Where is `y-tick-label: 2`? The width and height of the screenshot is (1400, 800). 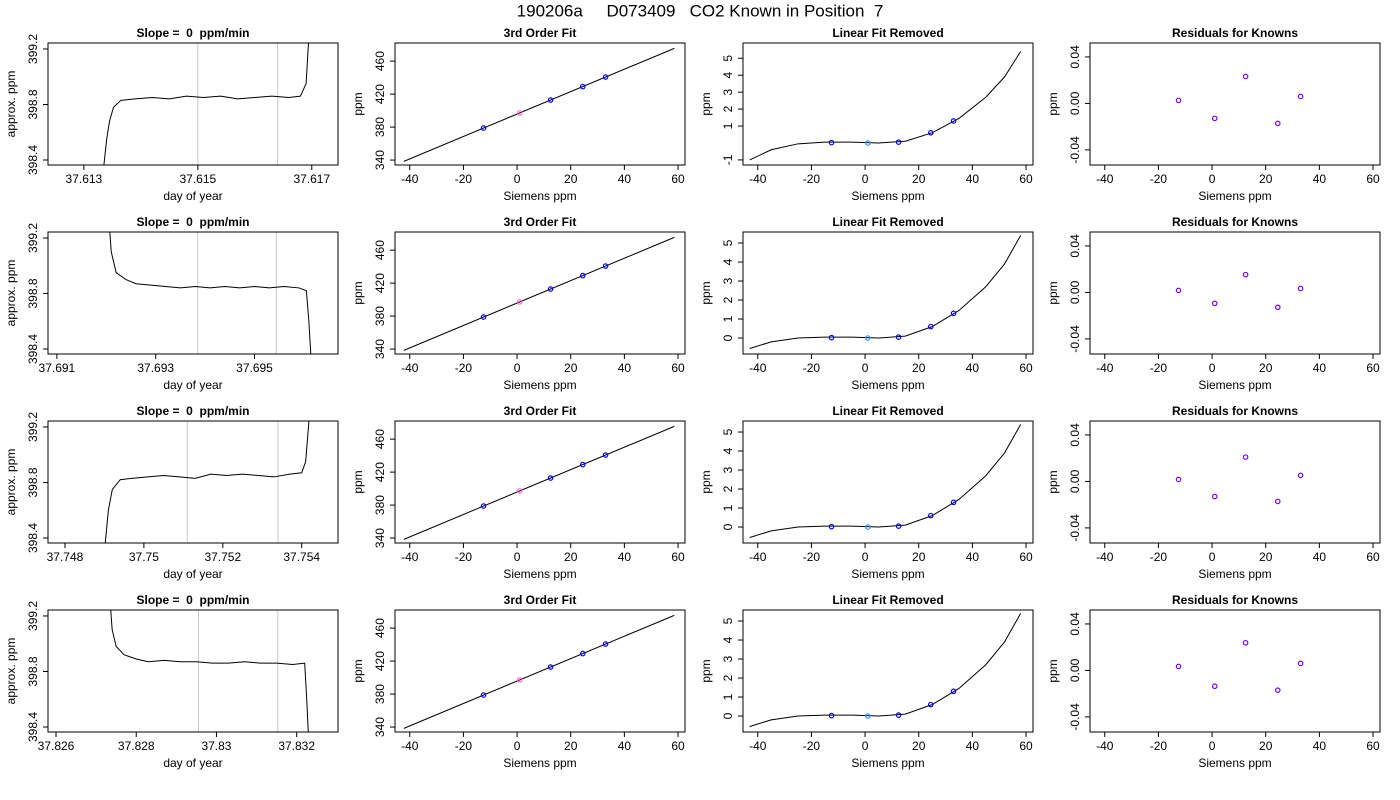
y-tick-label: 2 is located at coordinates (728, 677).